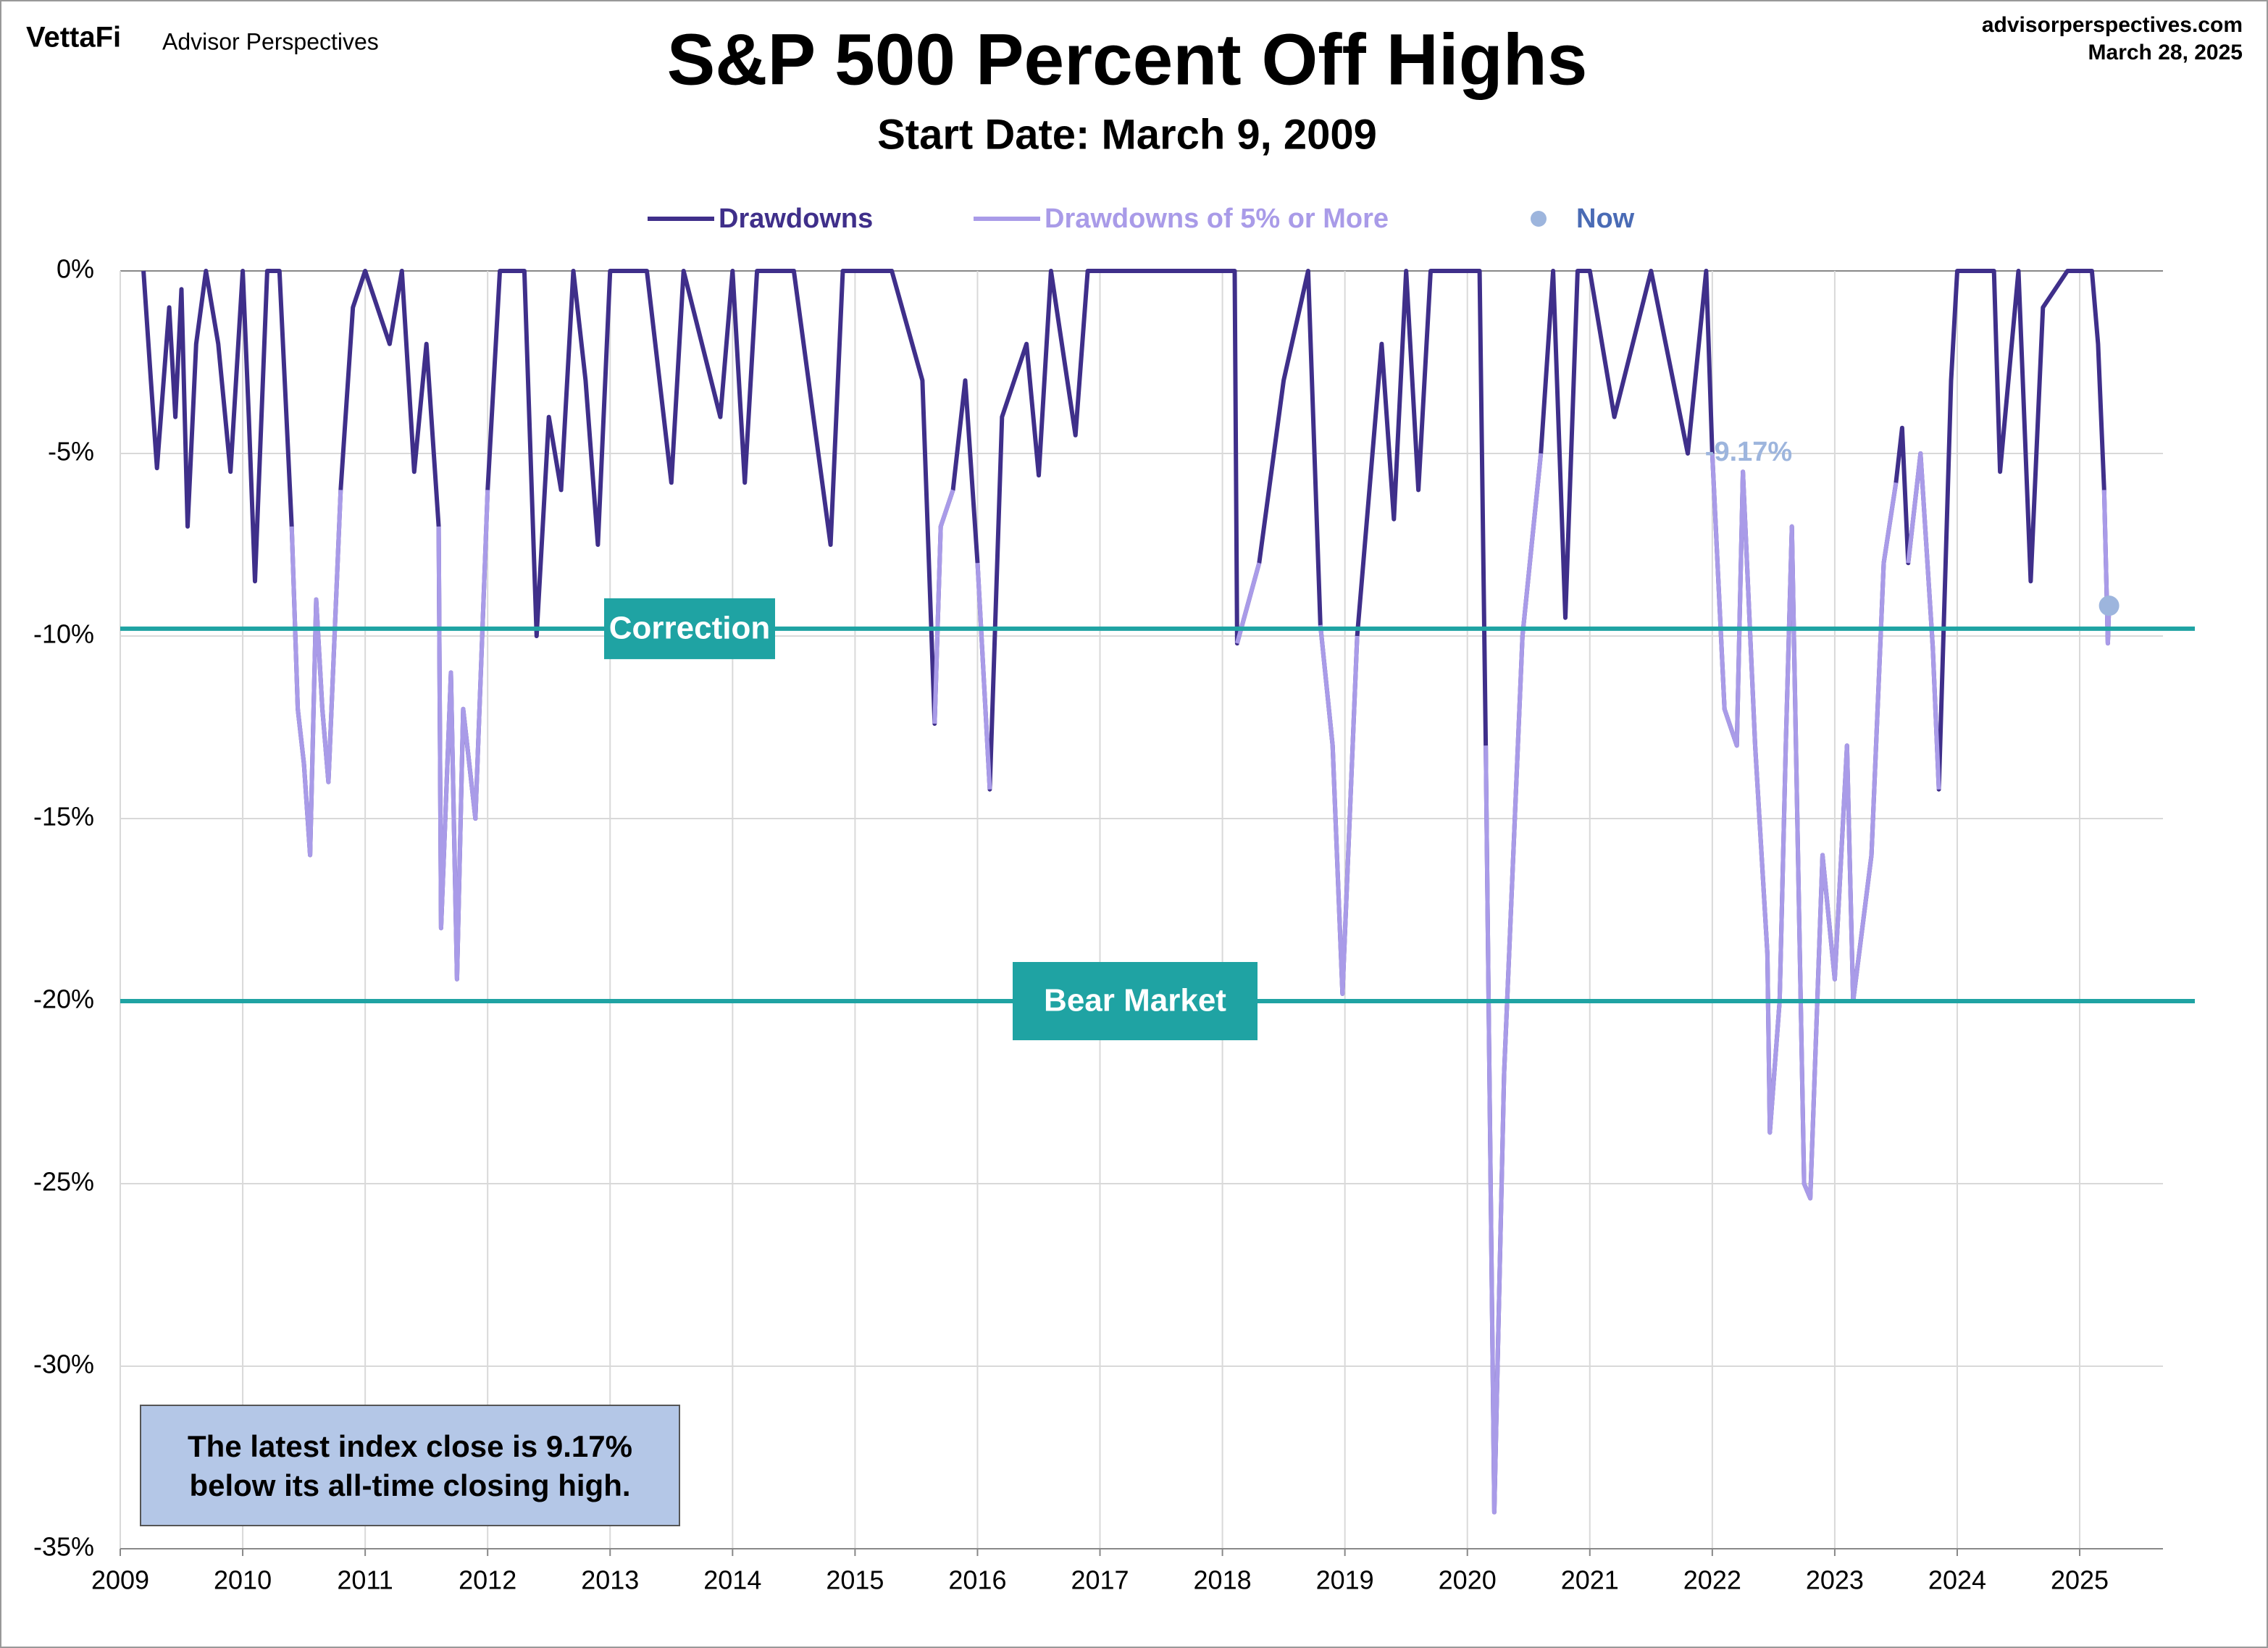  I want to click on reference-label: Correction, so click(690, 628).